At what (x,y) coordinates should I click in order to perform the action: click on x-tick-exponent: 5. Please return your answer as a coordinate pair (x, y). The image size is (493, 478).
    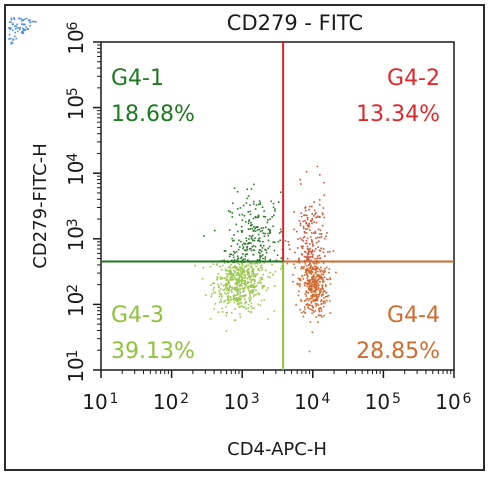
    Looking at the image, I should click on (396, 399).